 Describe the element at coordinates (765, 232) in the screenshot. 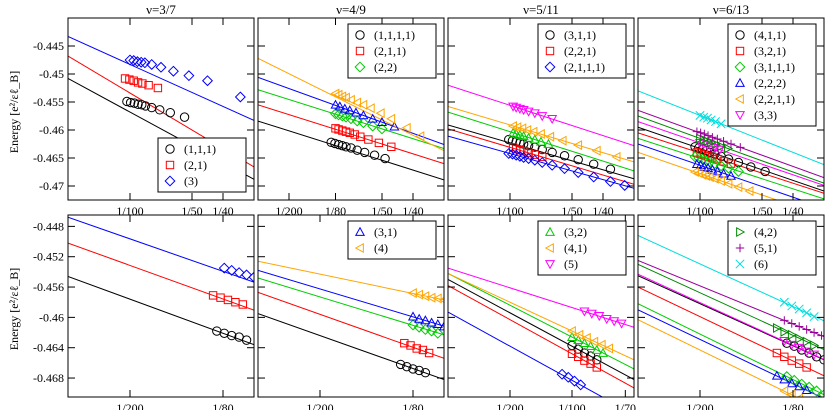

I see `legend-label: (4,2)` at that location.